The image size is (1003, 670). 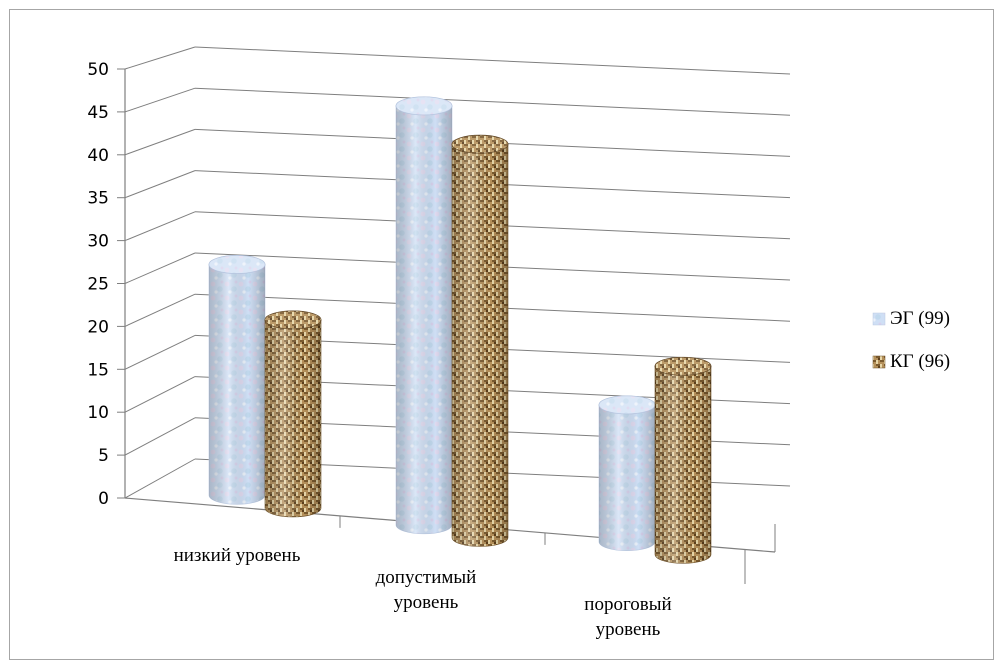 What do you see at coordinates (98, 413) in the screenshot?
I see `y-tick-label: 10` at bounding box center [98, 413].